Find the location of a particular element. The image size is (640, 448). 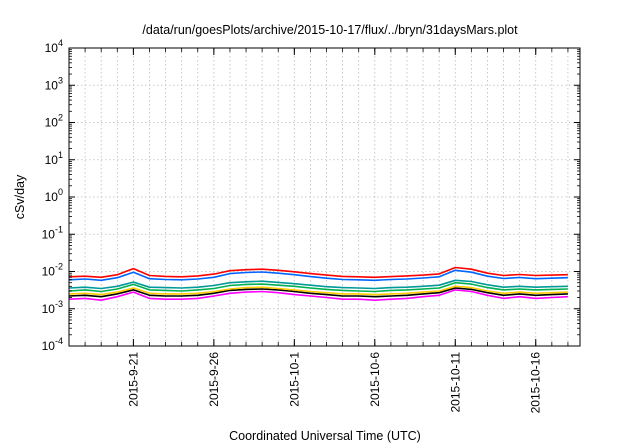

y-tick-label: 10⁴ is located at coordinates (54, 46).